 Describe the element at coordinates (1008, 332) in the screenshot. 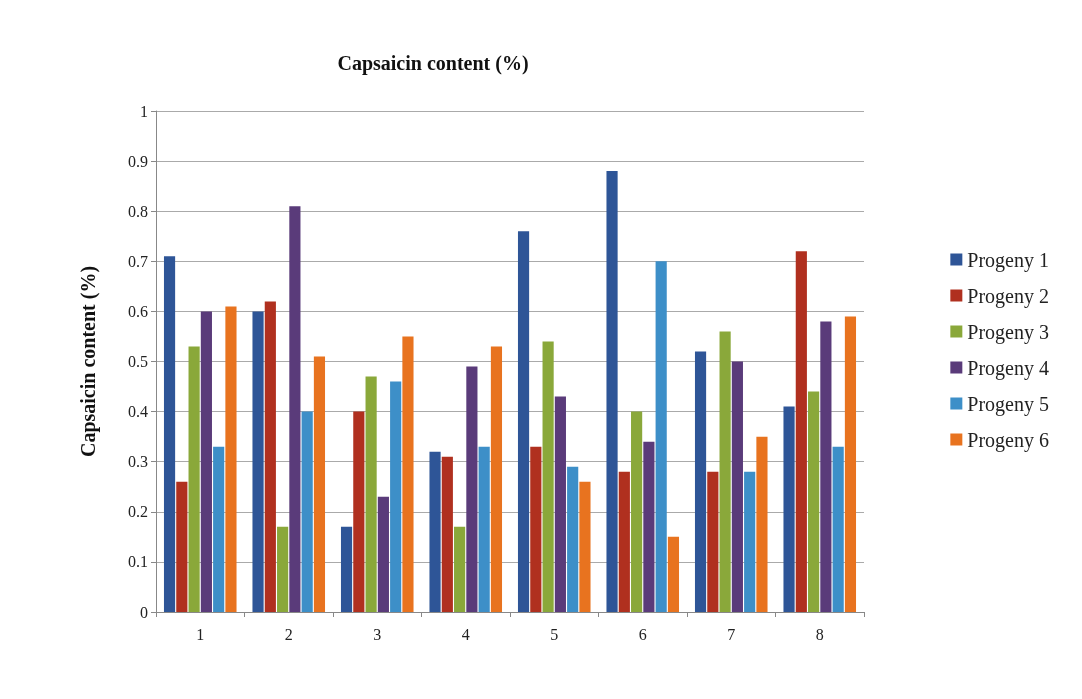

I see `legend-label: Progeny 3` at that location.